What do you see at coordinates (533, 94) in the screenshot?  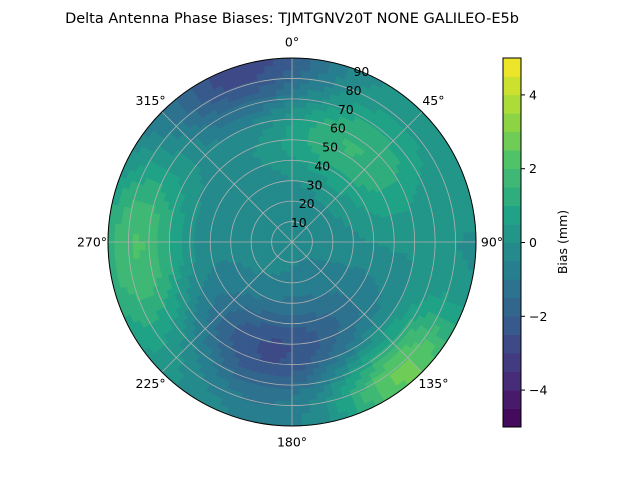 I see `colorbar-tick-label: 4` at bounding box center [533, 94].